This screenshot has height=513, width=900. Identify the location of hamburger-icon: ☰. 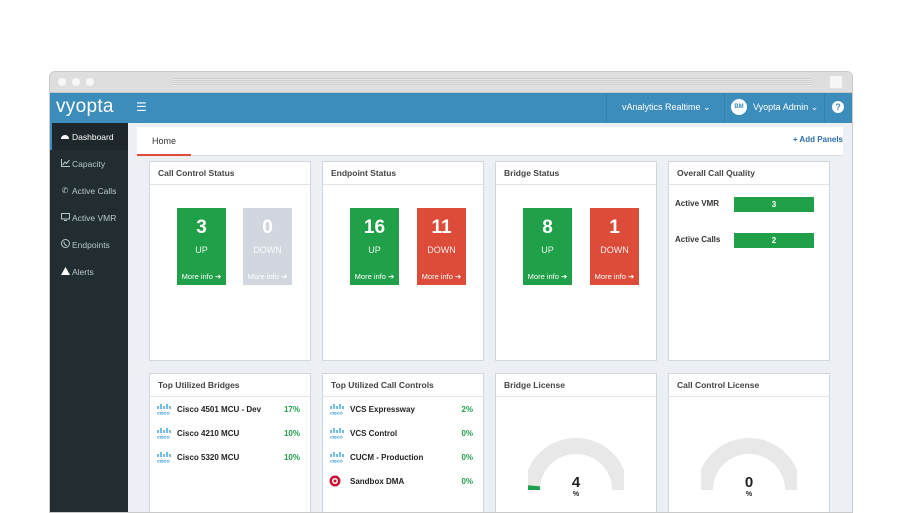
(141, 107).